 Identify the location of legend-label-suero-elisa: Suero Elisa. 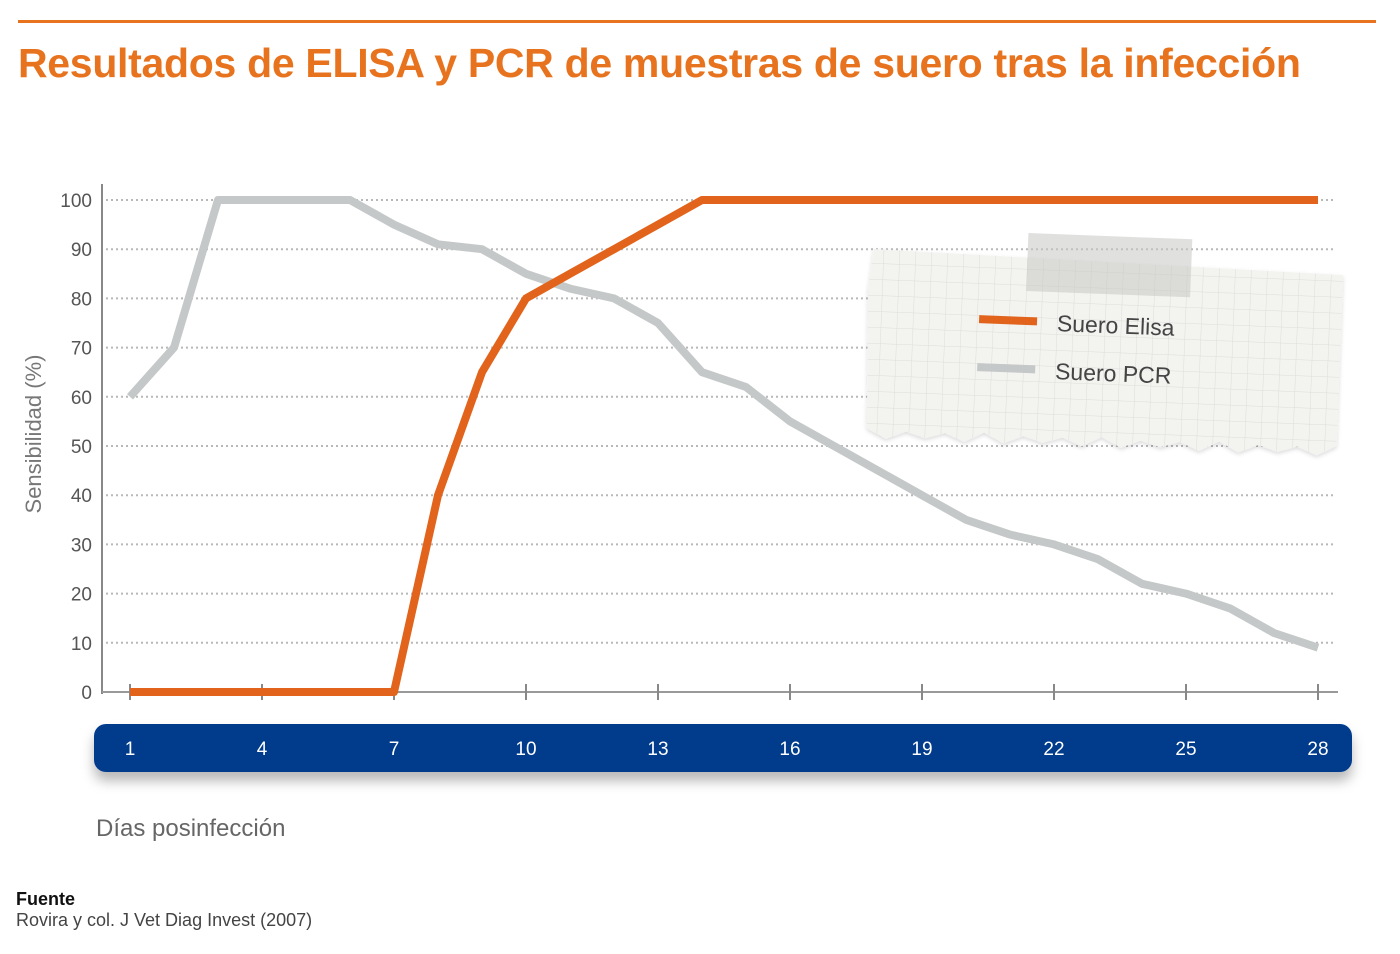
(1115, 325).